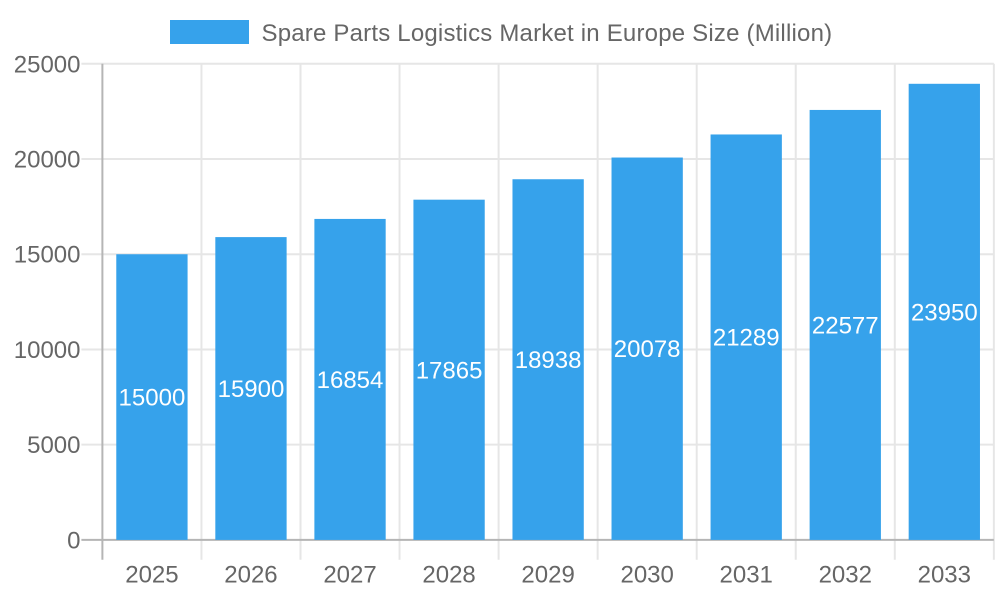  Describe the element at coordinates (151, 575) in the screenshot. I see `svg-text: 2025` at that location.